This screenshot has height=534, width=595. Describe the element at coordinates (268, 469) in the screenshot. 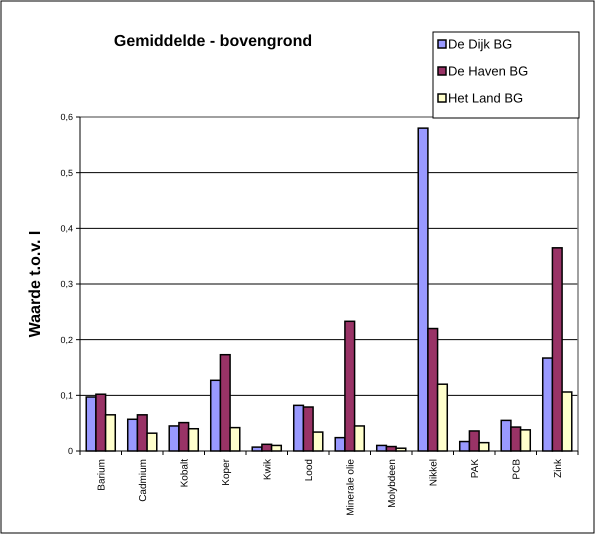

I see `x-tick-label: Kwik` at that location.